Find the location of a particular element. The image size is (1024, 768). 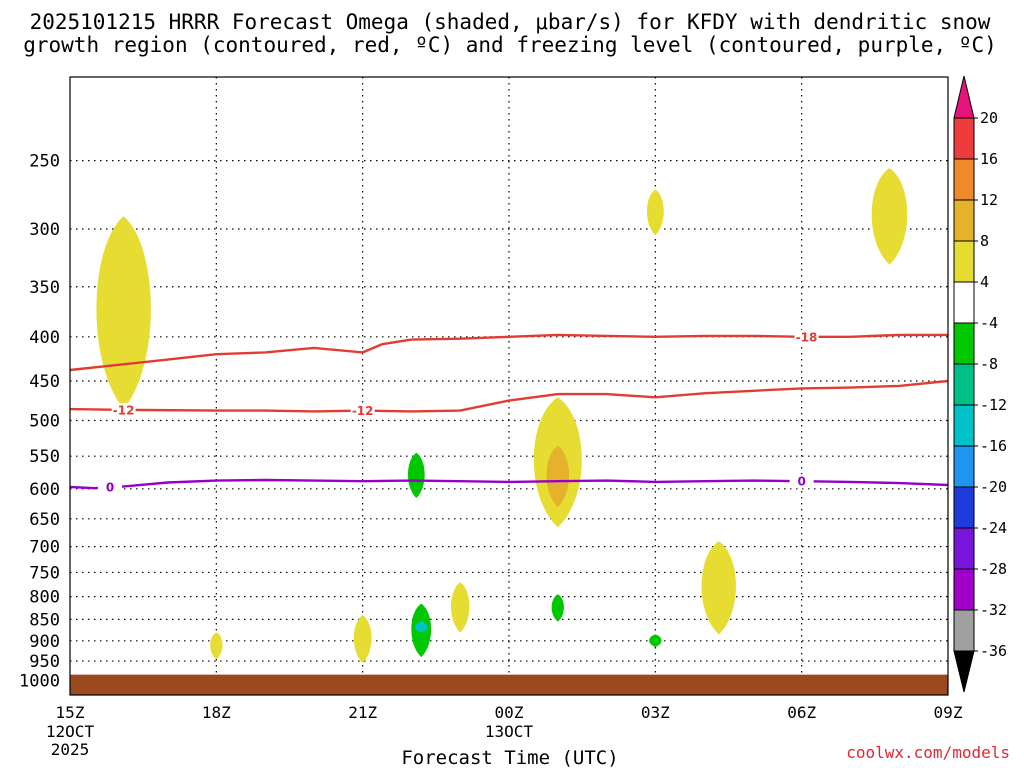

x-tick-label: 09Z is located at coordinates (948, 712).